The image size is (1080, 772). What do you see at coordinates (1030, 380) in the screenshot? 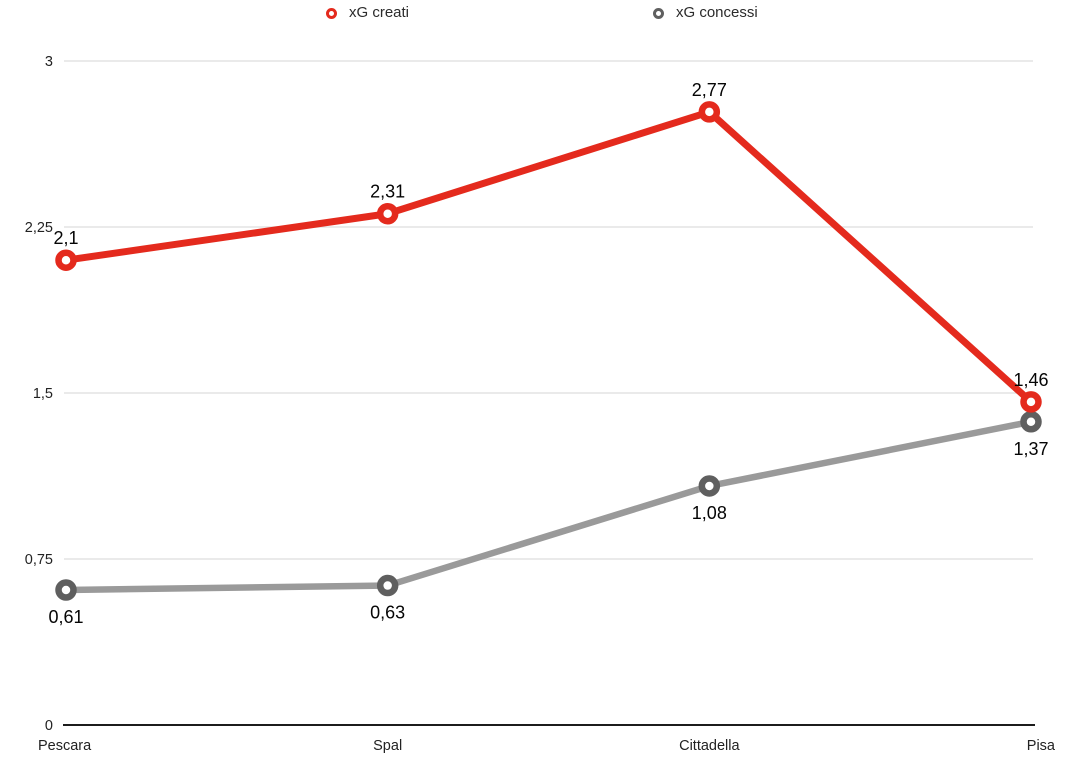
I see `data-point-label: 1,46` at bounding box center [1030, 380].